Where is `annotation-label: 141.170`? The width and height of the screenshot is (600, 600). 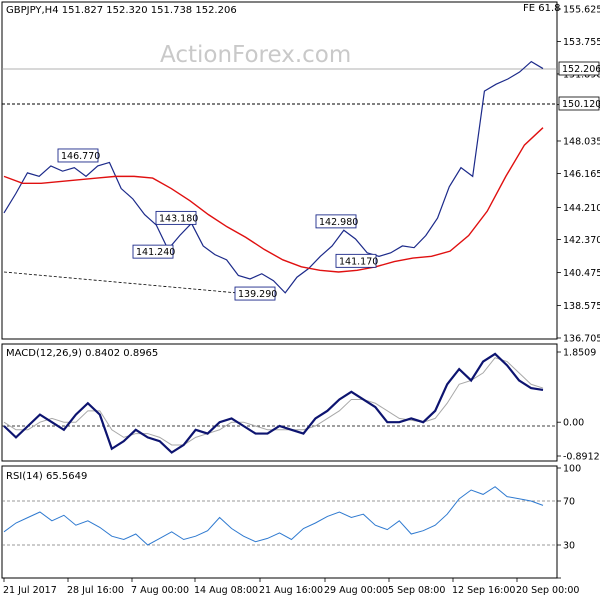
annotation-label: 141.170 is located at coordinates (358, 261).